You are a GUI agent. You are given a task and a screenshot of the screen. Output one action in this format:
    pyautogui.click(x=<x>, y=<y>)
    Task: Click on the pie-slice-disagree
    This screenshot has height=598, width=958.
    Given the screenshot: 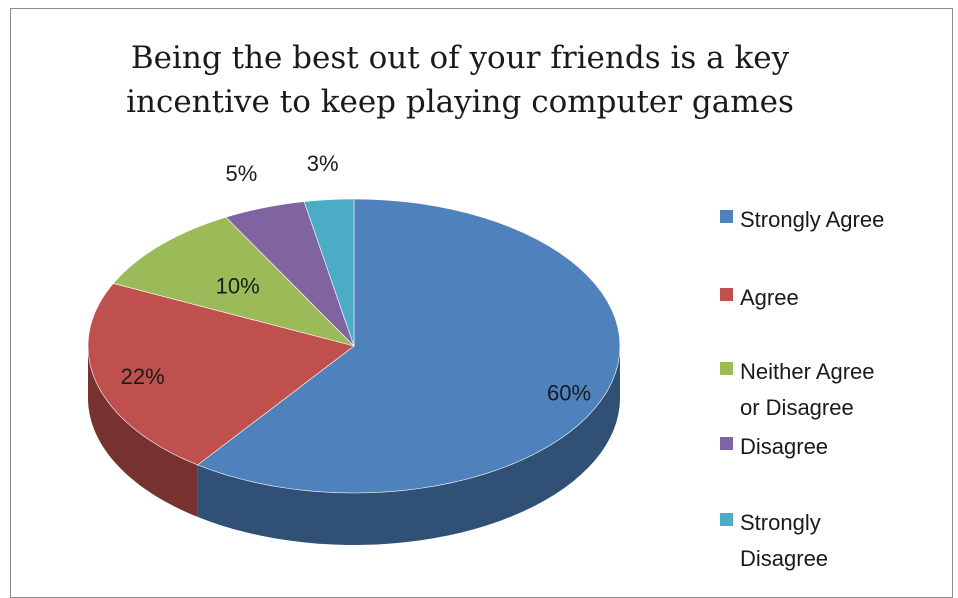 What is the action you would take?
    pyautogui.click(x=290, y=274)
    